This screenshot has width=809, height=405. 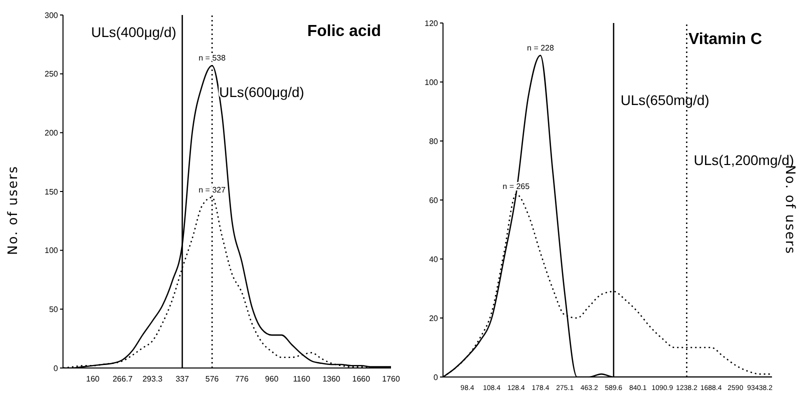 What do you see at coordinates (744, 160) in the screenshot?
I see `ref-line-label: ULs(1,200mg/d)` at bounding box center [744, 160].